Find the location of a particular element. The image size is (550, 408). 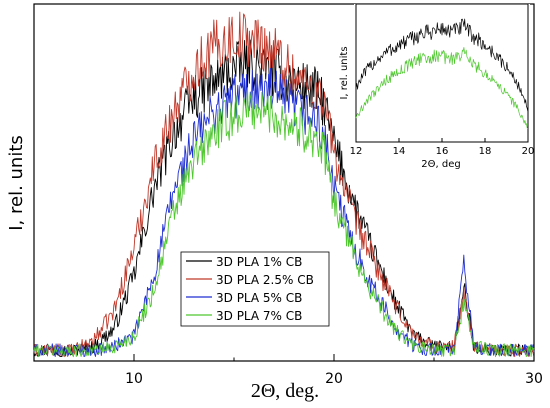

inset-x-axis: 12 14 16 18 20 is located at coordinates (442, 147).